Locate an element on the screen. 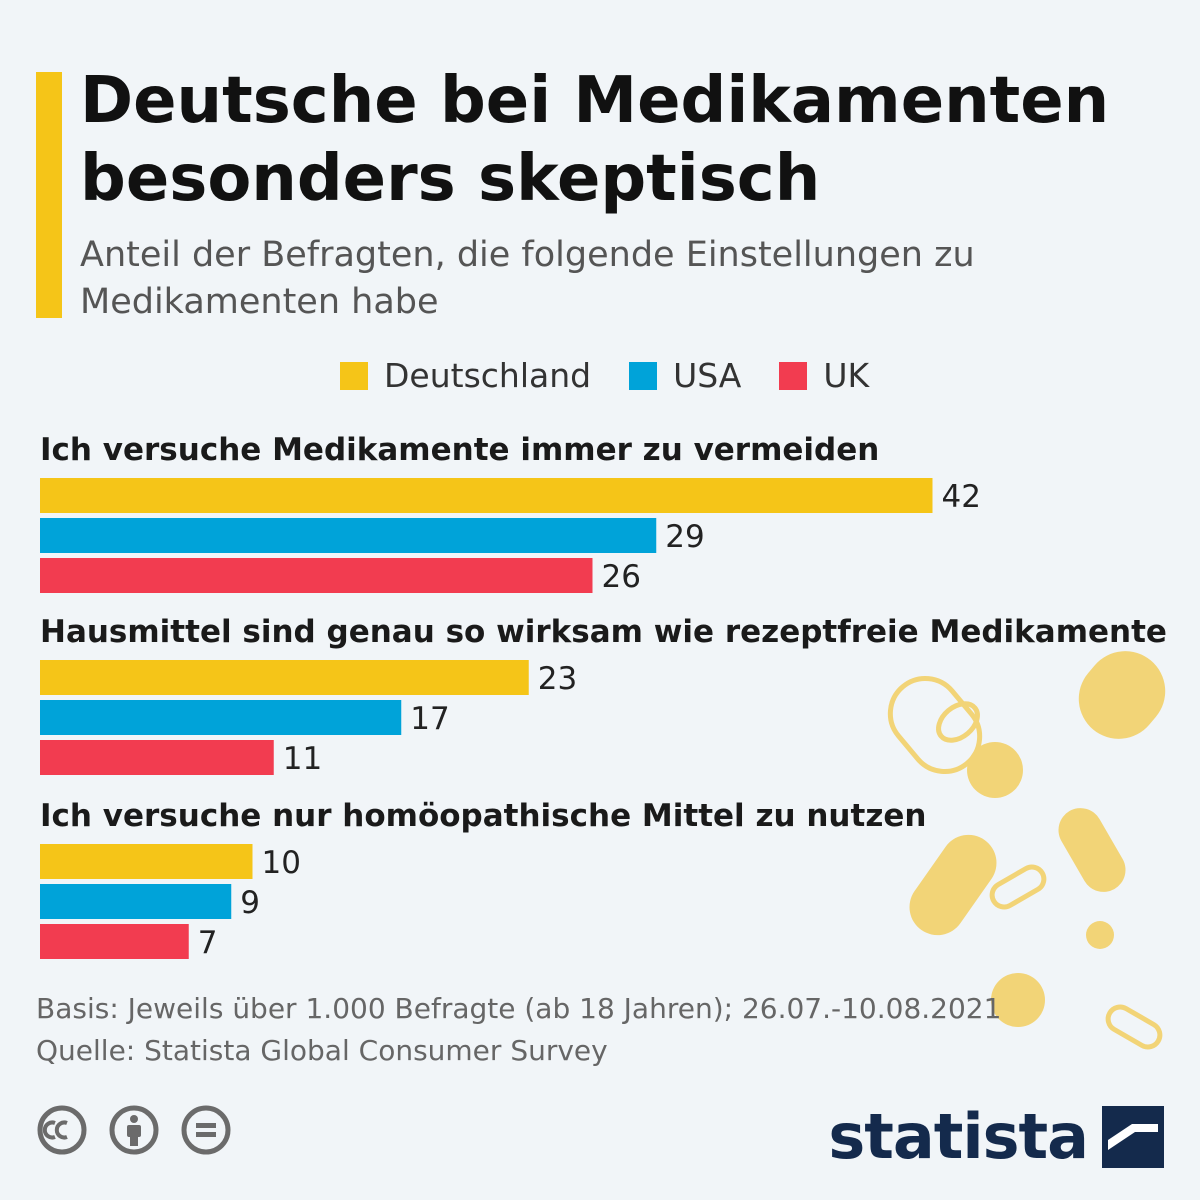  legend-item-deutschland: Deutschland is located at coordinates (465, 375).